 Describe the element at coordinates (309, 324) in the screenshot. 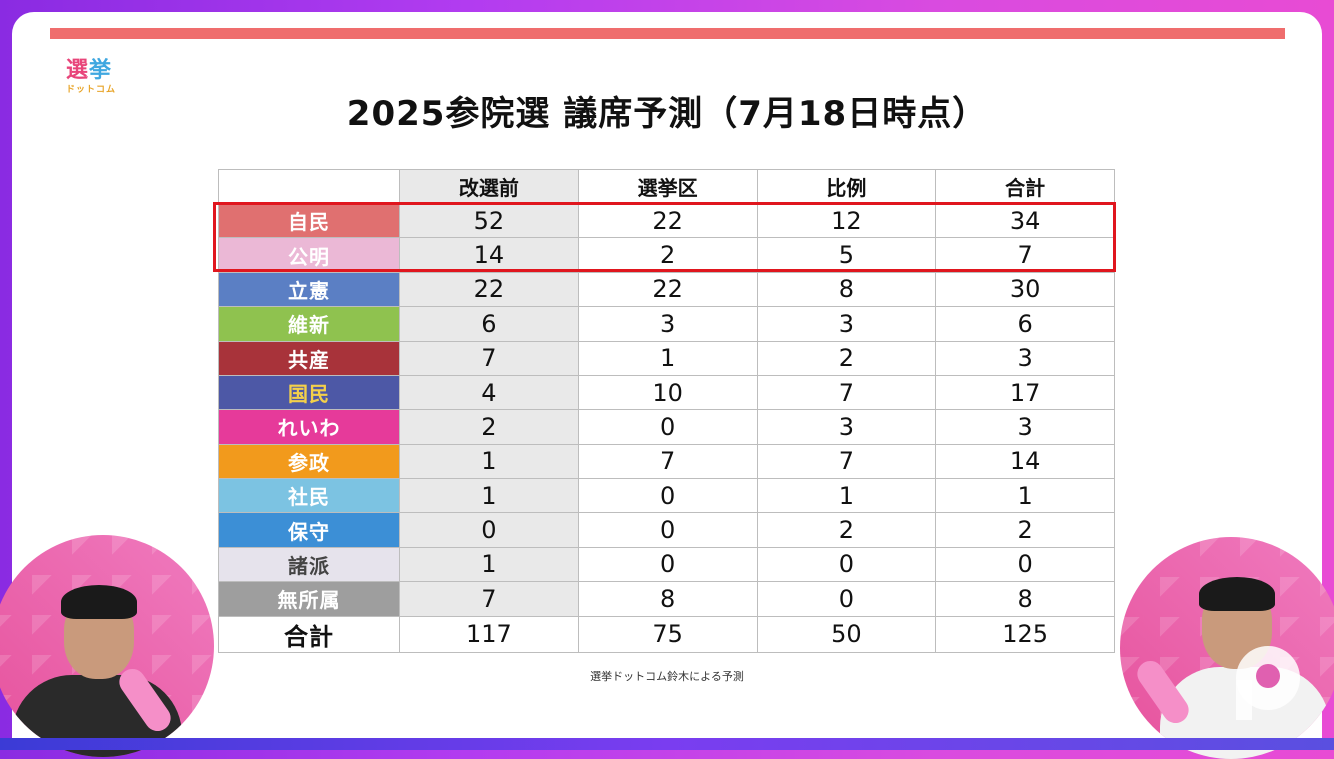

I see `party-label: 維新` at that location.